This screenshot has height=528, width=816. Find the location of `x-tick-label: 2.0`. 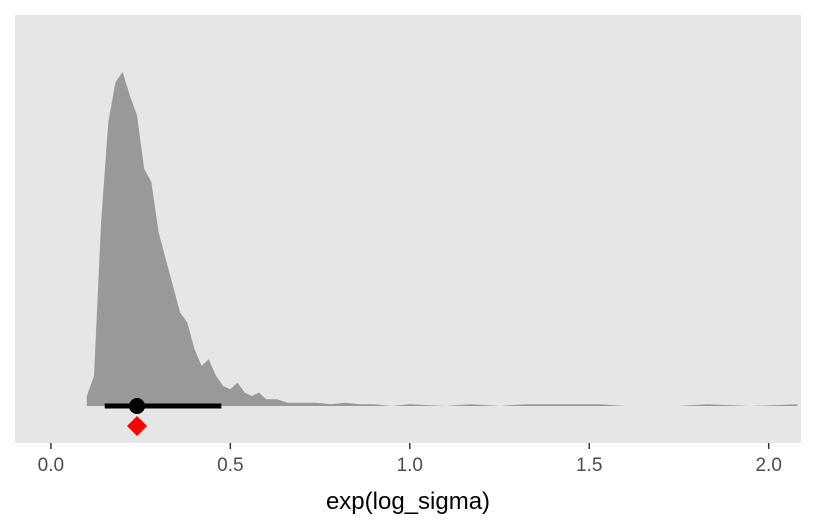

x-tick-label: 2.0 is located at coordinates (768, 465).